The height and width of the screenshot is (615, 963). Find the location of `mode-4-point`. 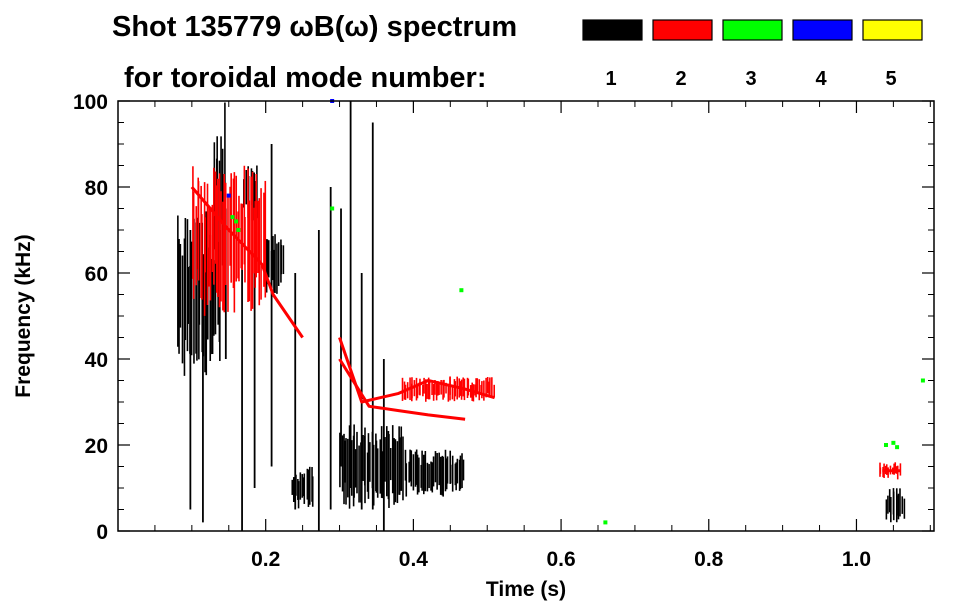

mode-4-point is located at coordinates (228, 195).